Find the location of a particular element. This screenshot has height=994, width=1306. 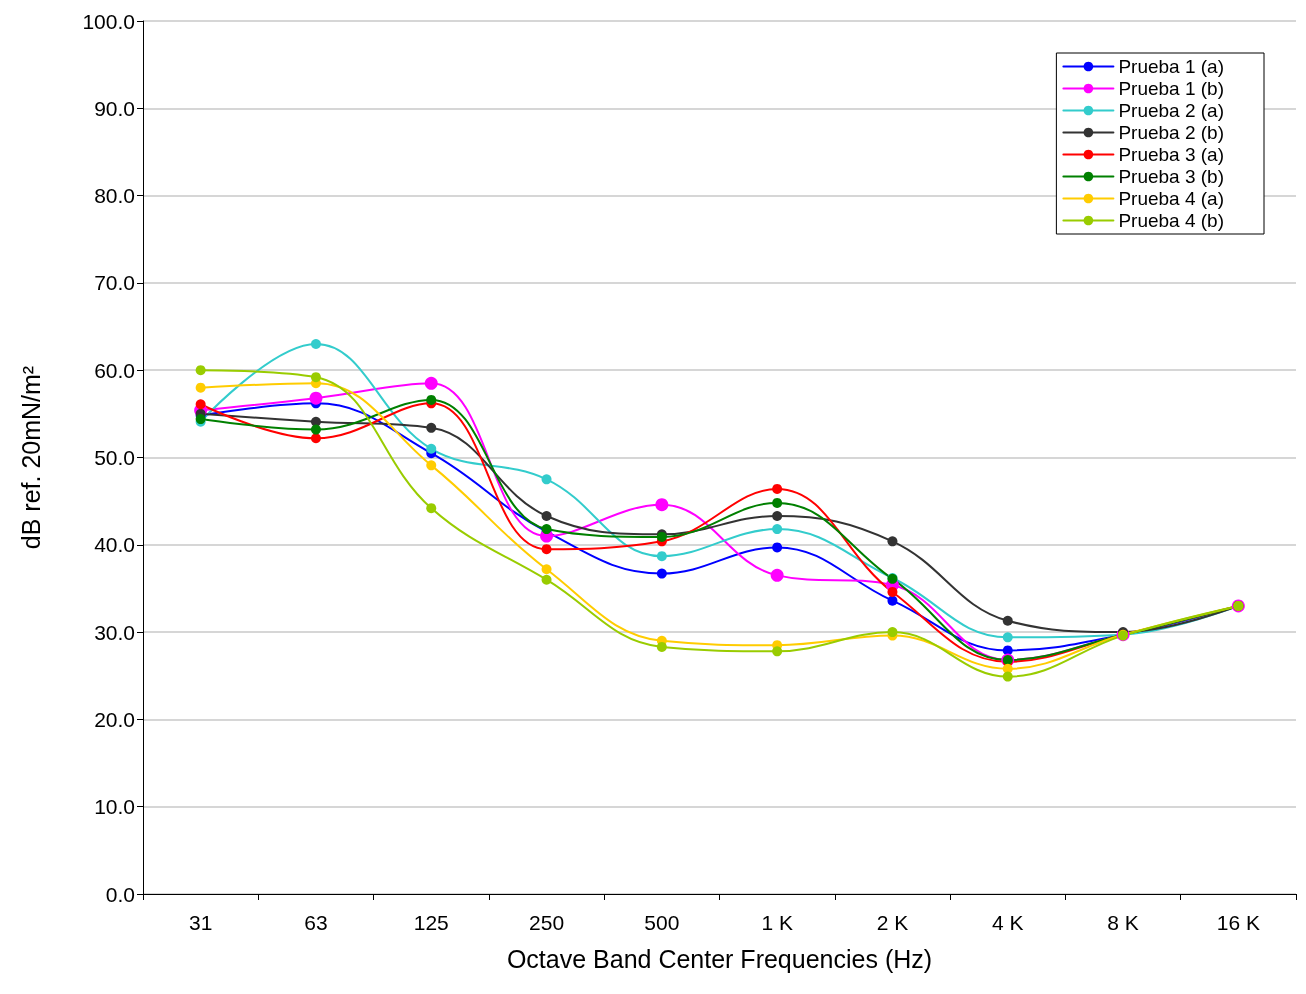

y-tick-label: 30.0 is located at coordinates (114, 632).